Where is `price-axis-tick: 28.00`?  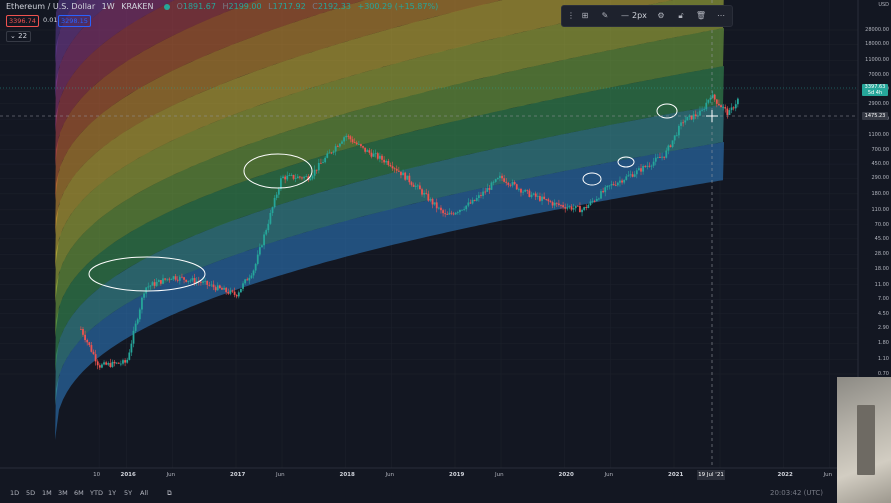 price-axis-tick: 28.00 is located at coordinates (881, 254).